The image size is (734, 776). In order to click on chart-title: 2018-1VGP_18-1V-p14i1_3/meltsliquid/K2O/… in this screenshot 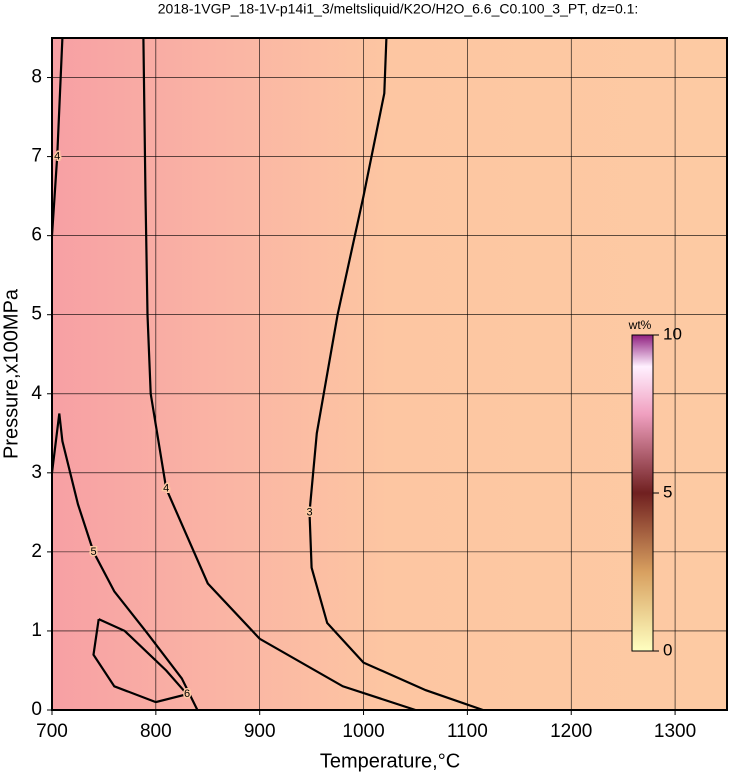, I will do `click(398, 9)`.